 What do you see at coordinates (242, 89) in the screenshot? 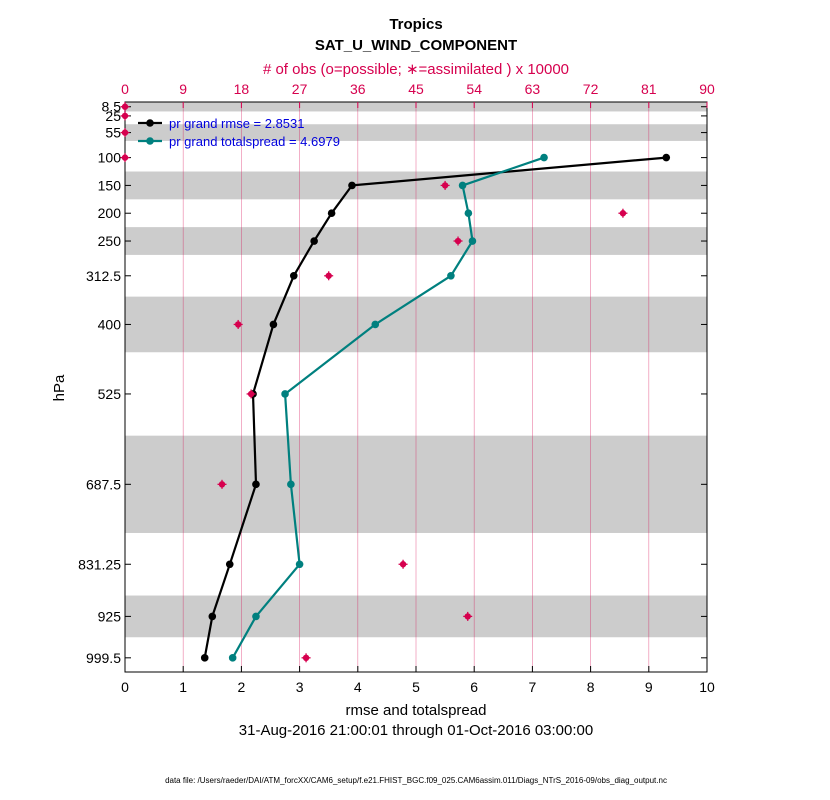
I see `top-tick-label: 18` at bounding box center [242, 89].